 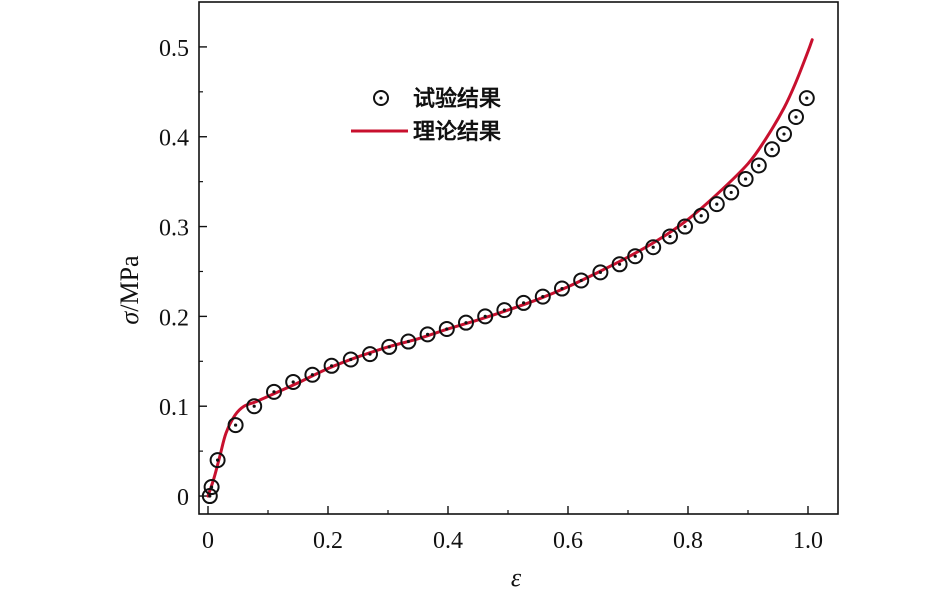 I want to click on y-tick-label: 0.1, so click(x=174, y=408).